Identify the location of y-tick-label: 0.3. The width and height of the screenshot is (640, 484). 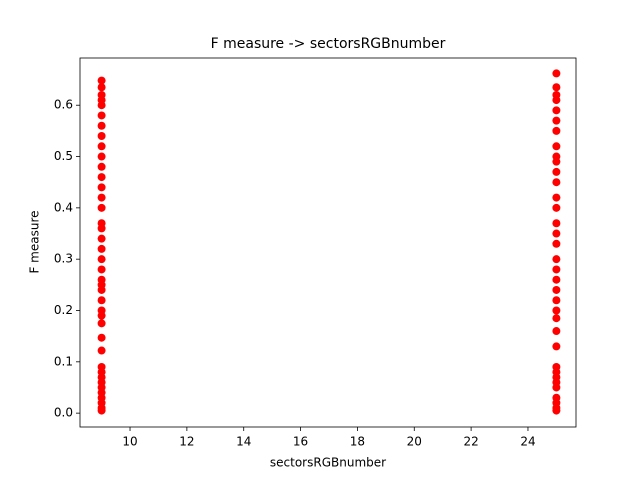
(63, 259).